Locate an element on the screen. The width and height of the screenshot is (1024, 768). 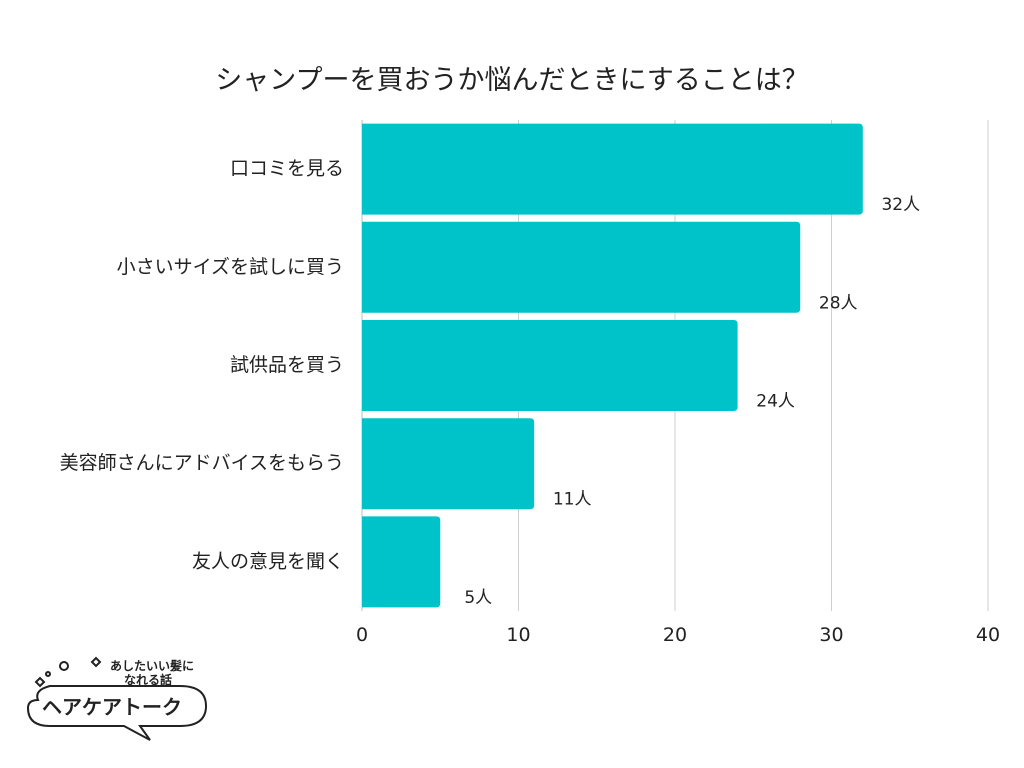
category-label: 美容師さんにアドバイスをもらう is located at coordinates (202, 463).